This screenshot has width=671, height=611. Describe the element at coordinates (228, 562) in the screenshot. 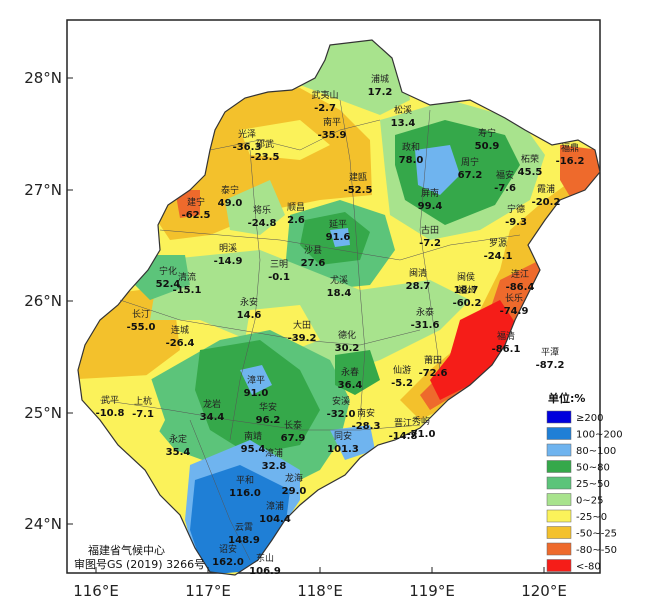

I see `station-value: 162.0` at that location.